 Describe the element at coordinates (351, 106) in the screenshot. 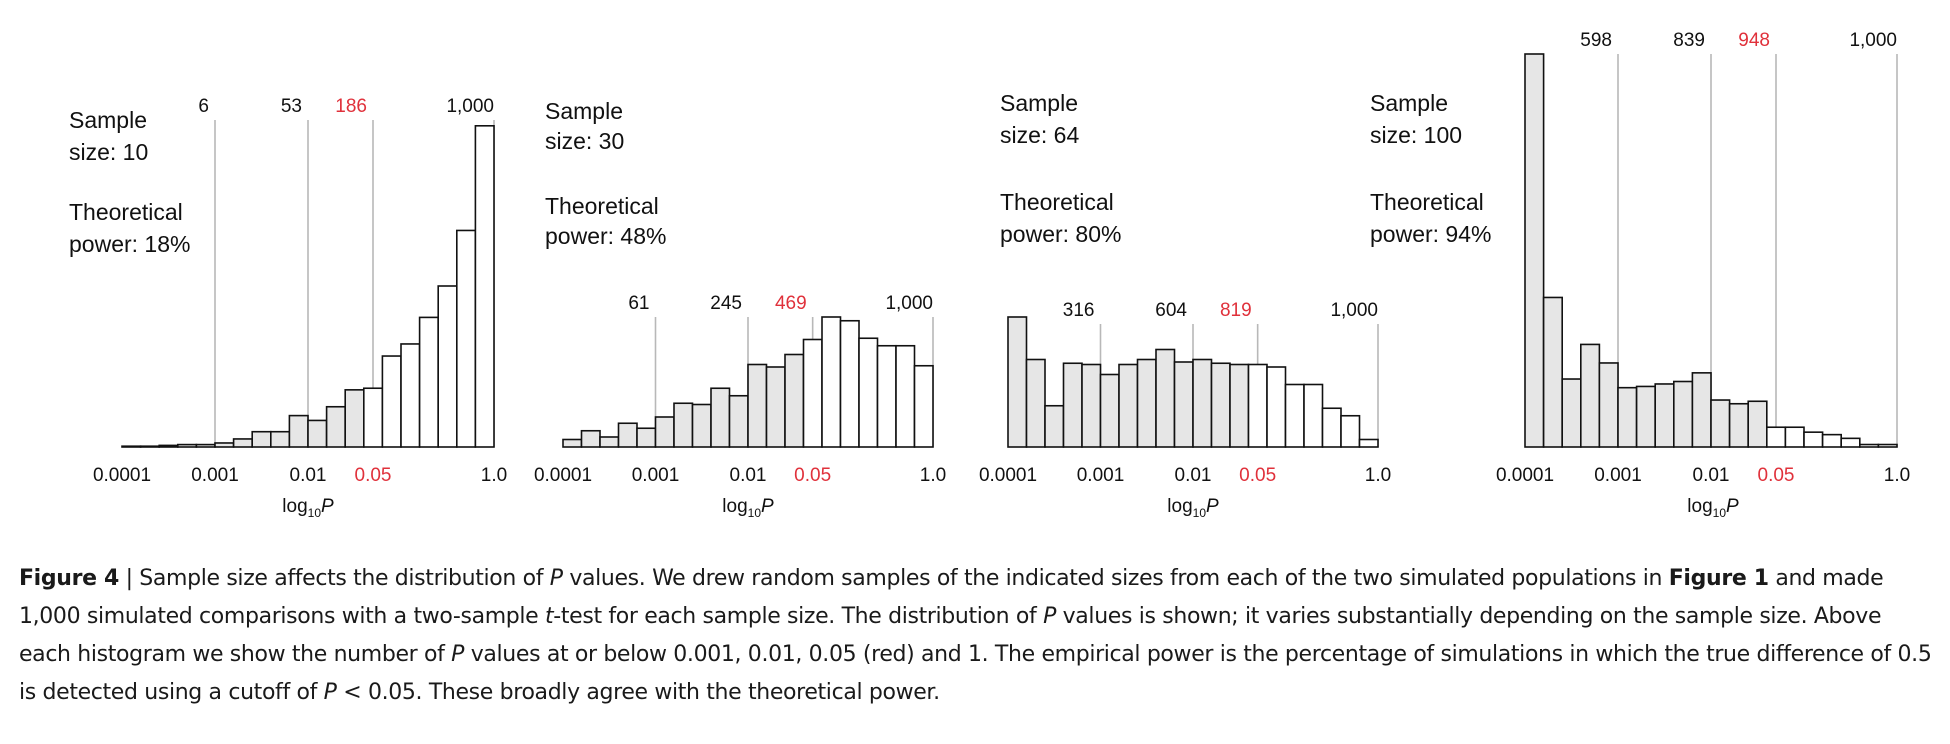

I see `reference-count-label: 186` at that location.